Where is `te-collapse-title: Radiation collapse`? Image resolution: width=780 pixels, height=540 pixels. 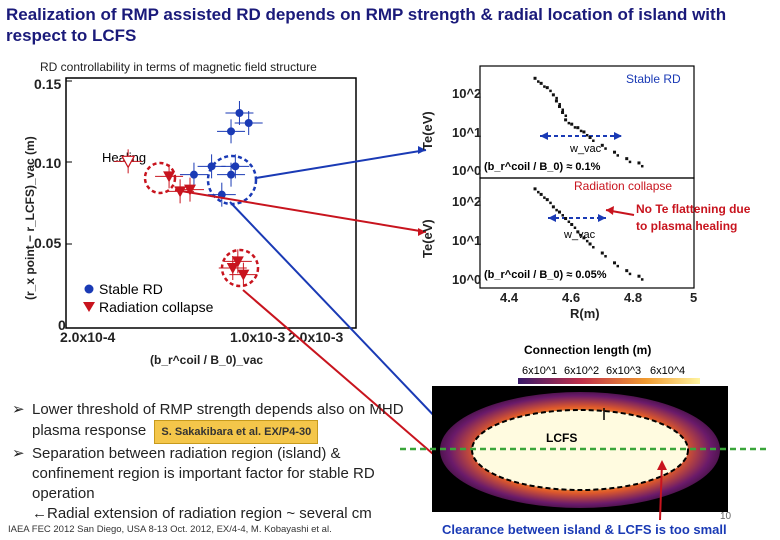
te-collapse-title: Radiation collapse is located at coordinates (623, 186).